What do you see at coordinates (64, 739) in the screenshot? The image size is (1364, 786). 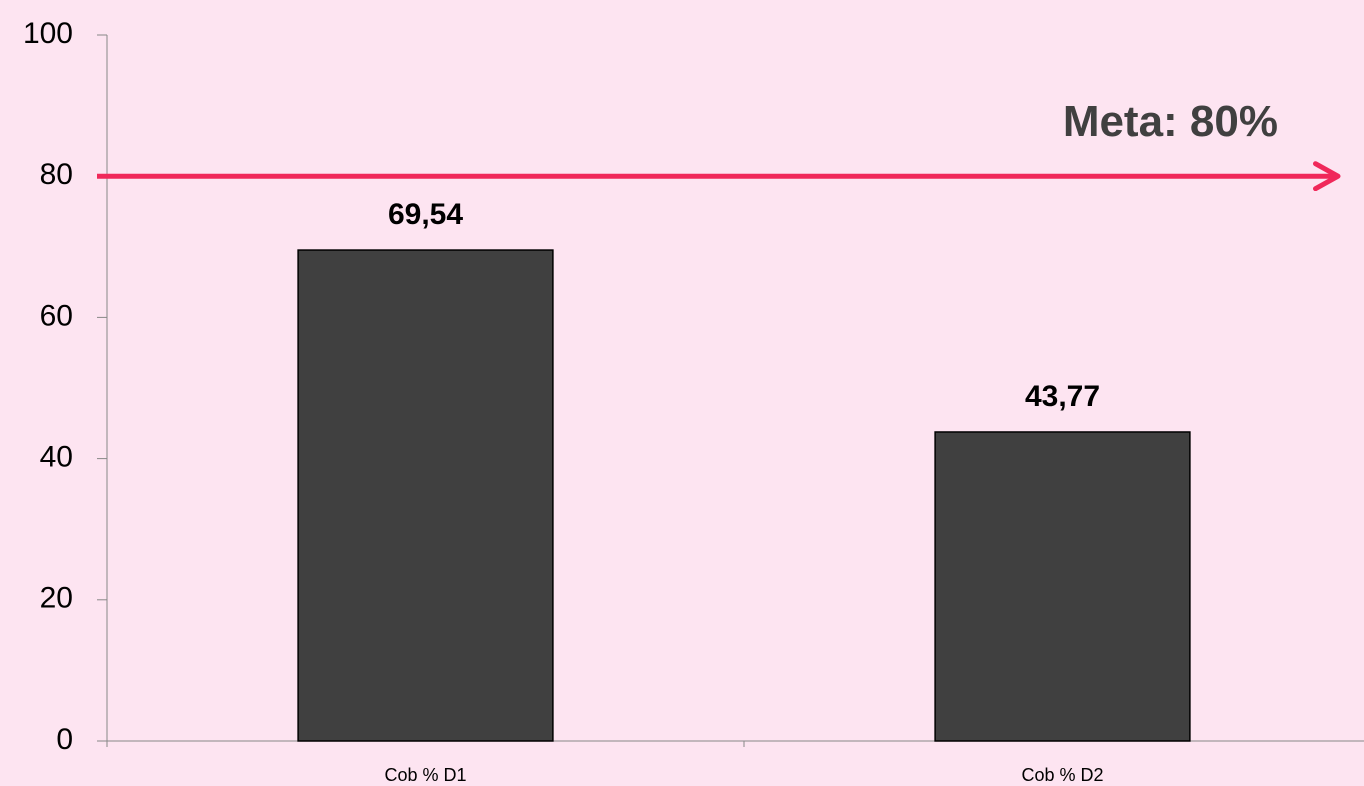 I see `y-tick-label: 0` at bounding box center [64, 739].